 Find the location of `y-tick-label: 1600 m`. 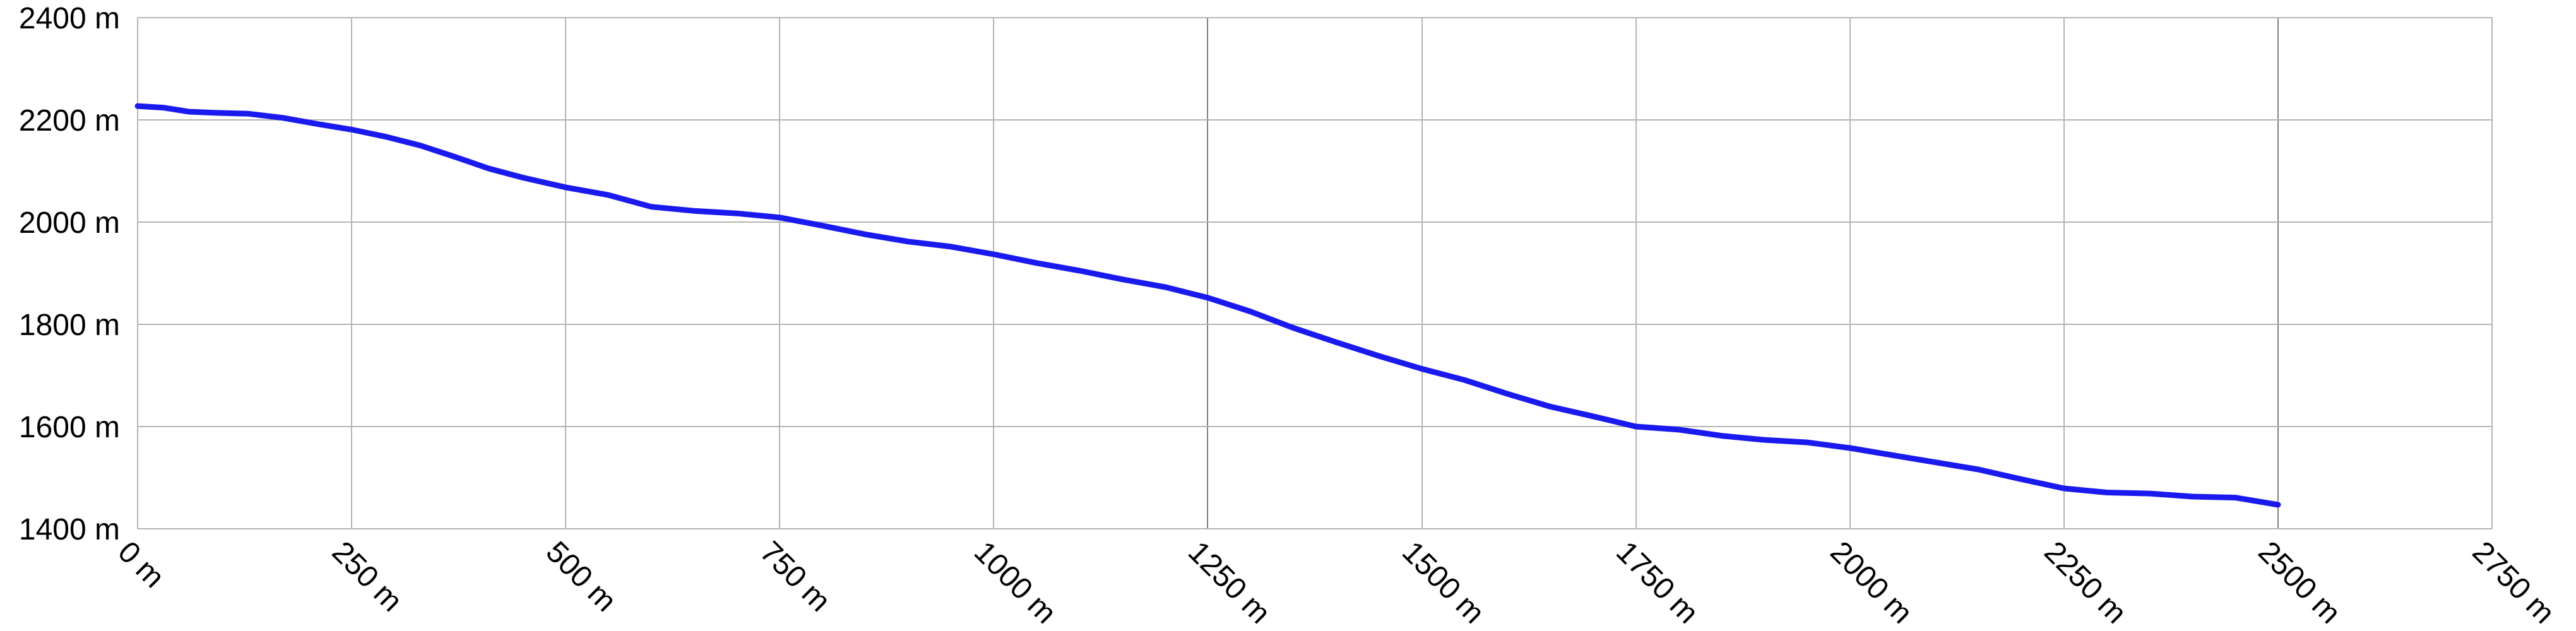

y-tick-label: 1600 m is located at coordinates (70, 427).